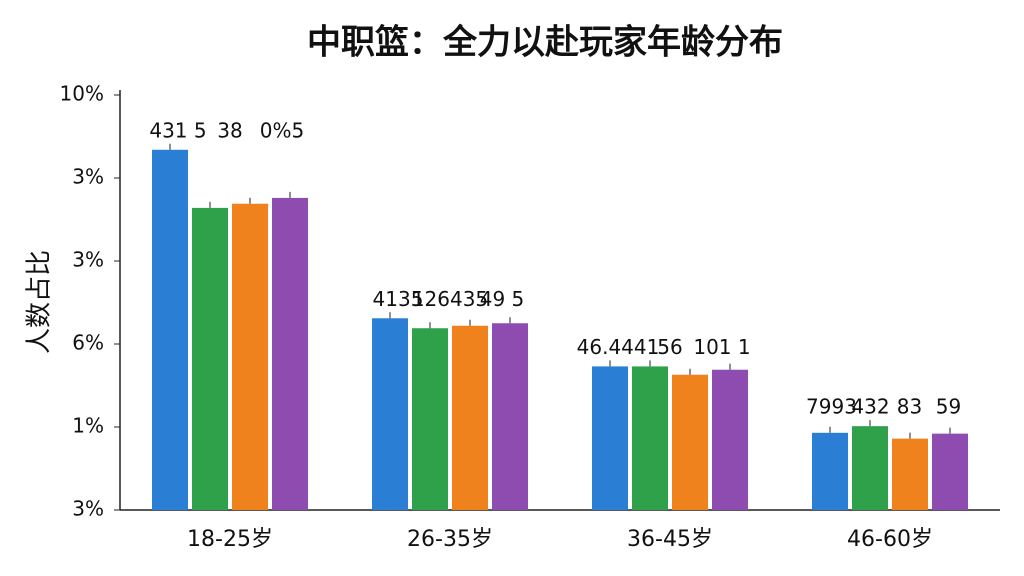 The height and width of the screenshot is (576, 1024). What do you see at coordinates (88, 343) in the screenshot?
I see `y-tick-label: 6%` at bounding box center [88, 343].